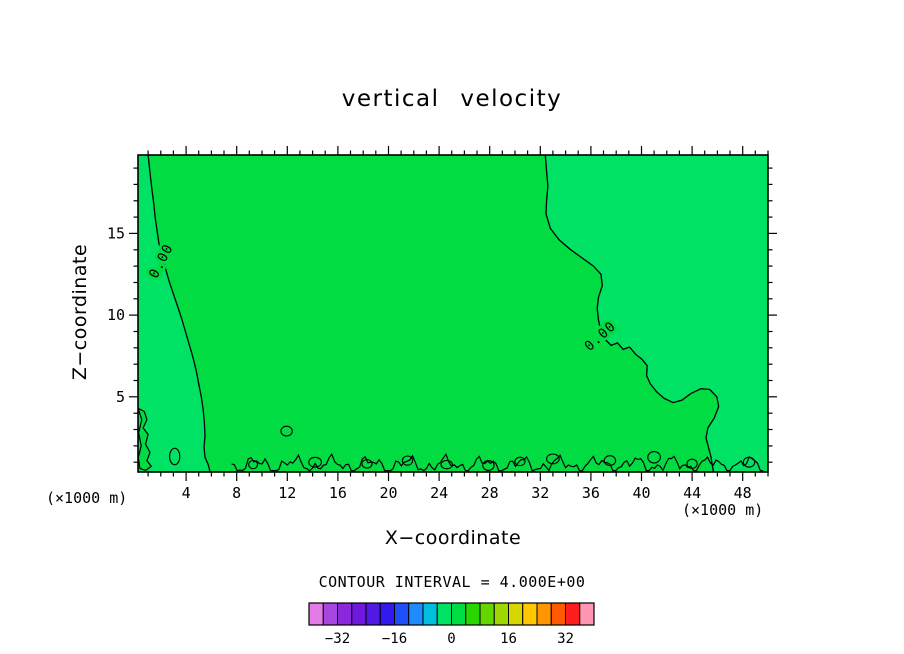 This screenshot has height=654, width=904. Describe the element at coordinates (394, 639) in the screenshot. I see `colorbar-tick-label: −16` at that location.